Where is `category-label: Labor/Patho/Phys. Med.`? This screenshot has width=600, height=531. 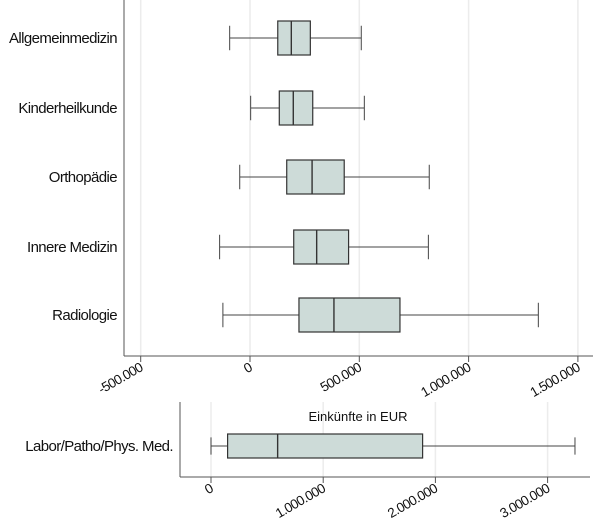 category-label: Labor/Patho/Phys. Med. is located at coordinates (99, 446).